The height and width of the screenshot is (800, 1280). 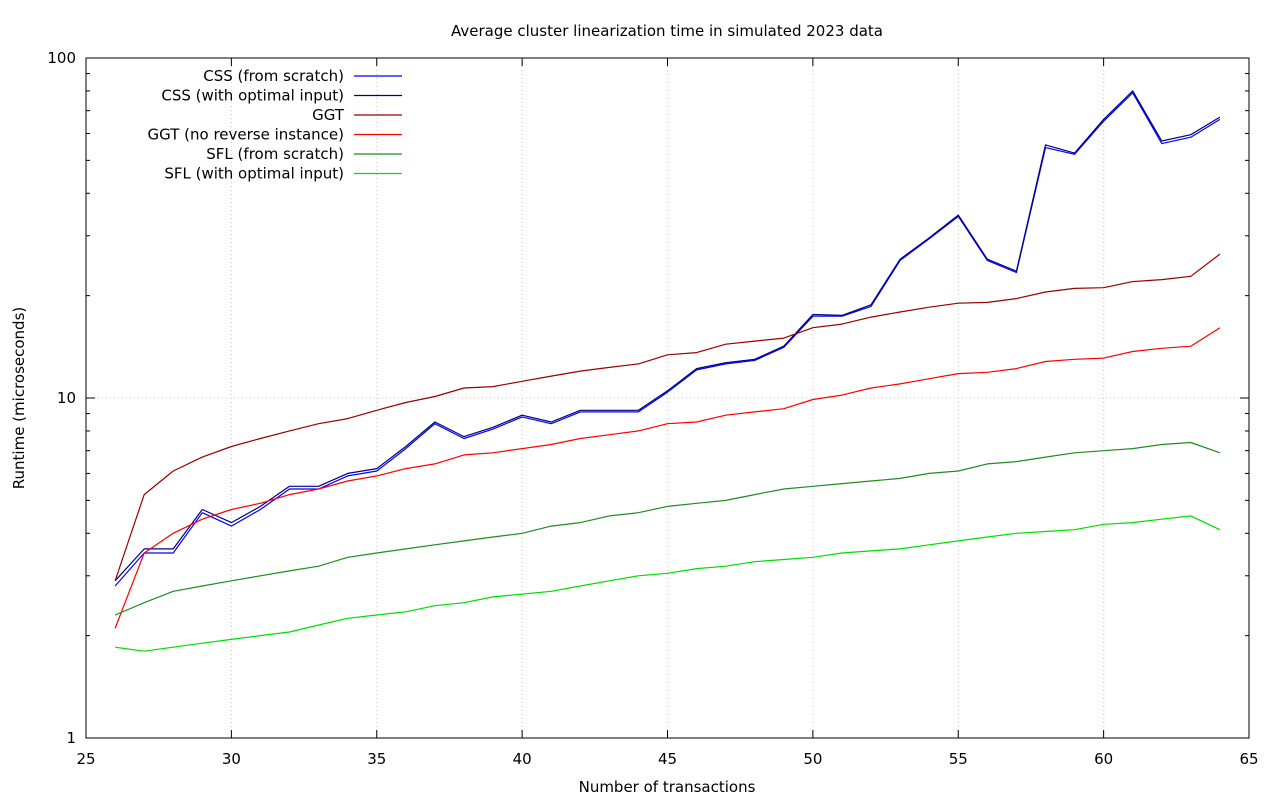 What do you see at coordinates (19, 398) in the screenshot?
I see `y-axis-label: Runtime (microseconds)` at bounding box center [19, 398].